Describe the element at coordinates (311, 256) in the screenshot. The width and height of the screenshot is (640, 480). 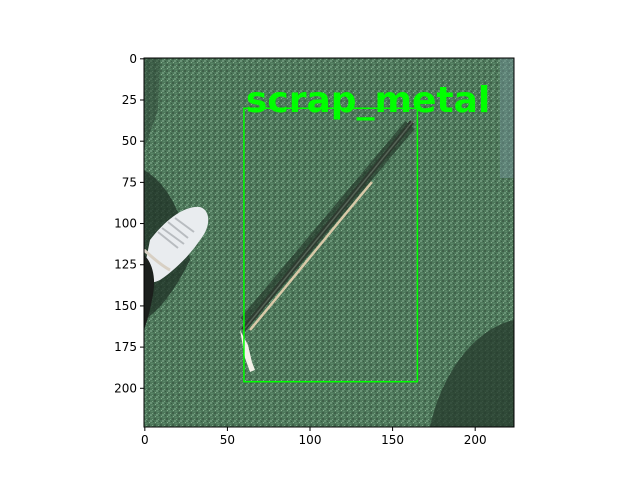
I see `string` at that location.